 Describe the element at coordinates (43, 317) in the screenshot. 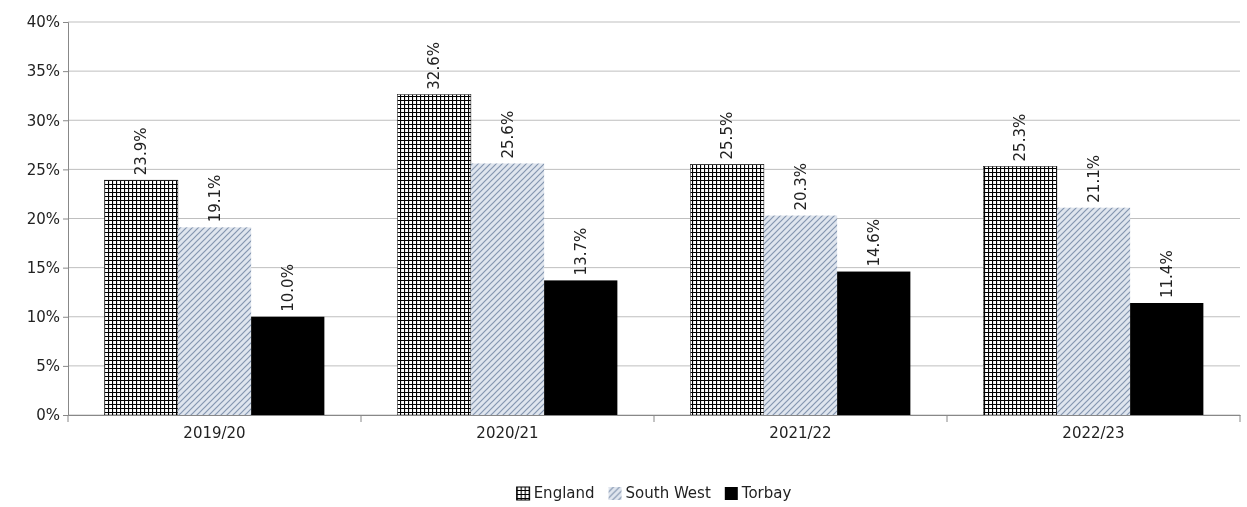

I see `y-tick-label: 10%` at that location.